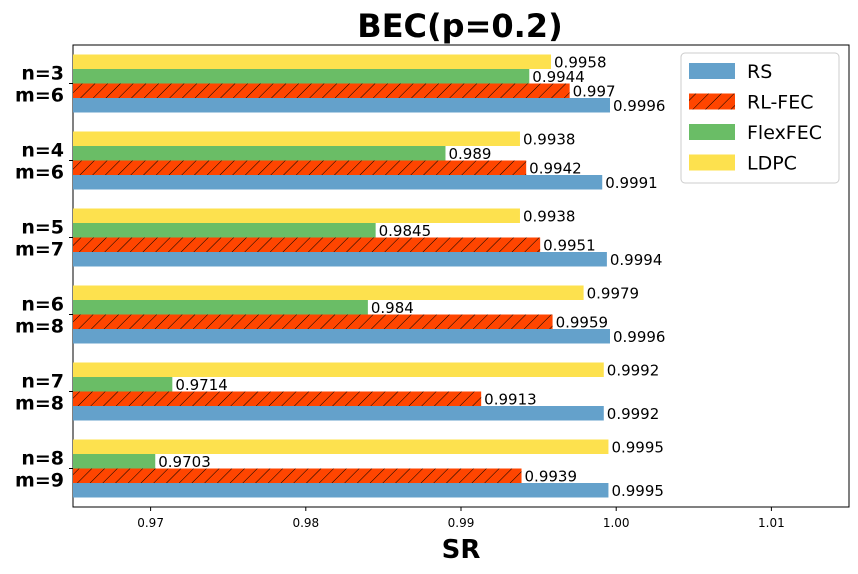  What do you see at coordinates (42, 382) in the screenshot?
I see `y-tick-label: n=7` at bounding box center [42, 382].